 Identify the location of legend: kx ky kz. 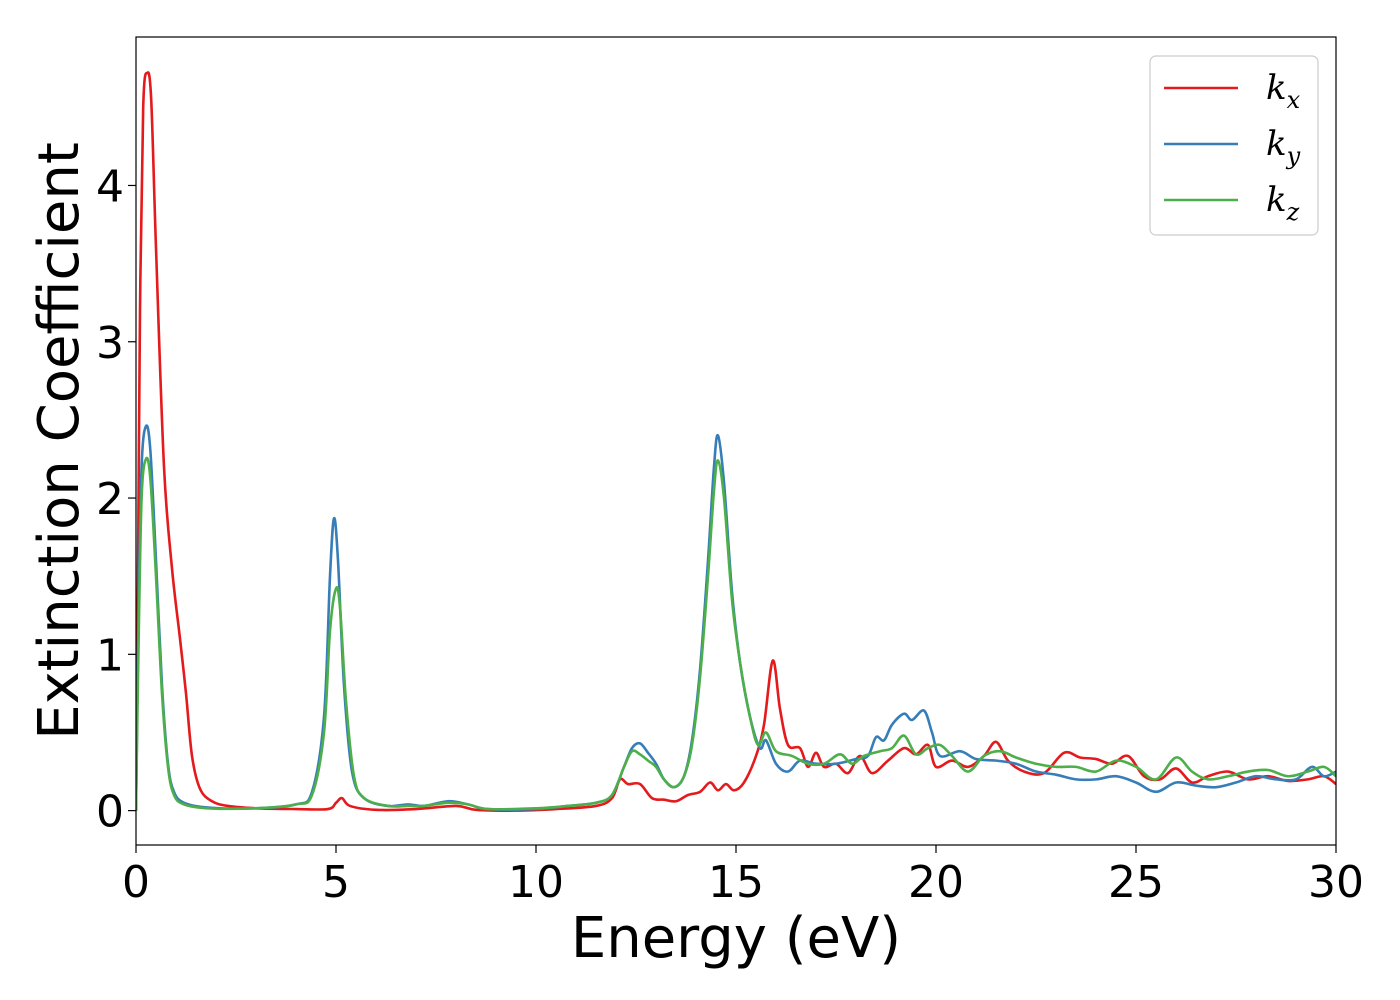
(1234, 145).